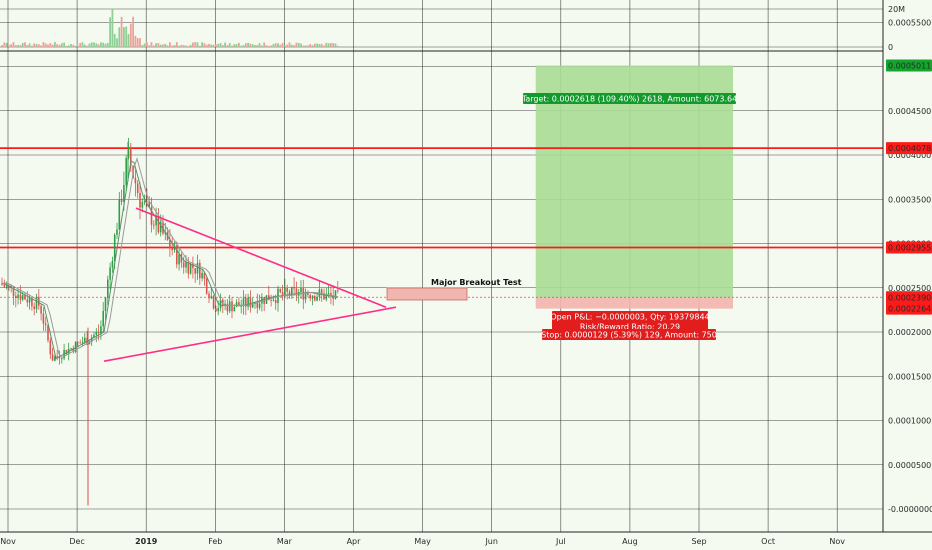 The height and width of the screenshot is (550, 932). I want to click on price-tag-label: 0.0002390, so click(909, 297).